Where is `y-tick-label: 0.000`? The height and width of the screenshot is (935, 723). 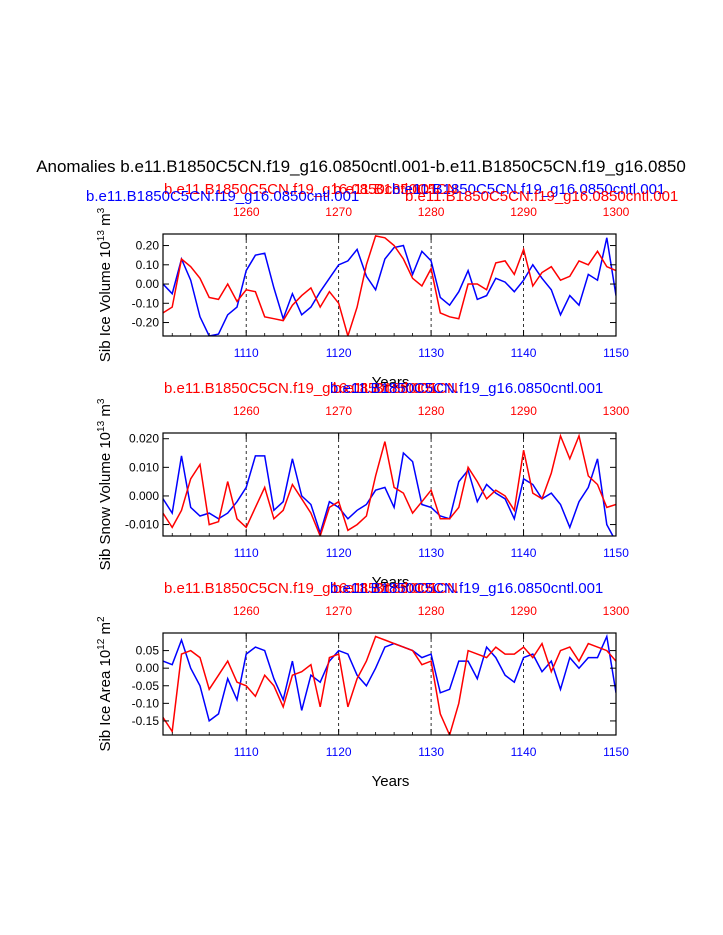 y-tick-label: 0.000 is located at coordinates (144, 496).